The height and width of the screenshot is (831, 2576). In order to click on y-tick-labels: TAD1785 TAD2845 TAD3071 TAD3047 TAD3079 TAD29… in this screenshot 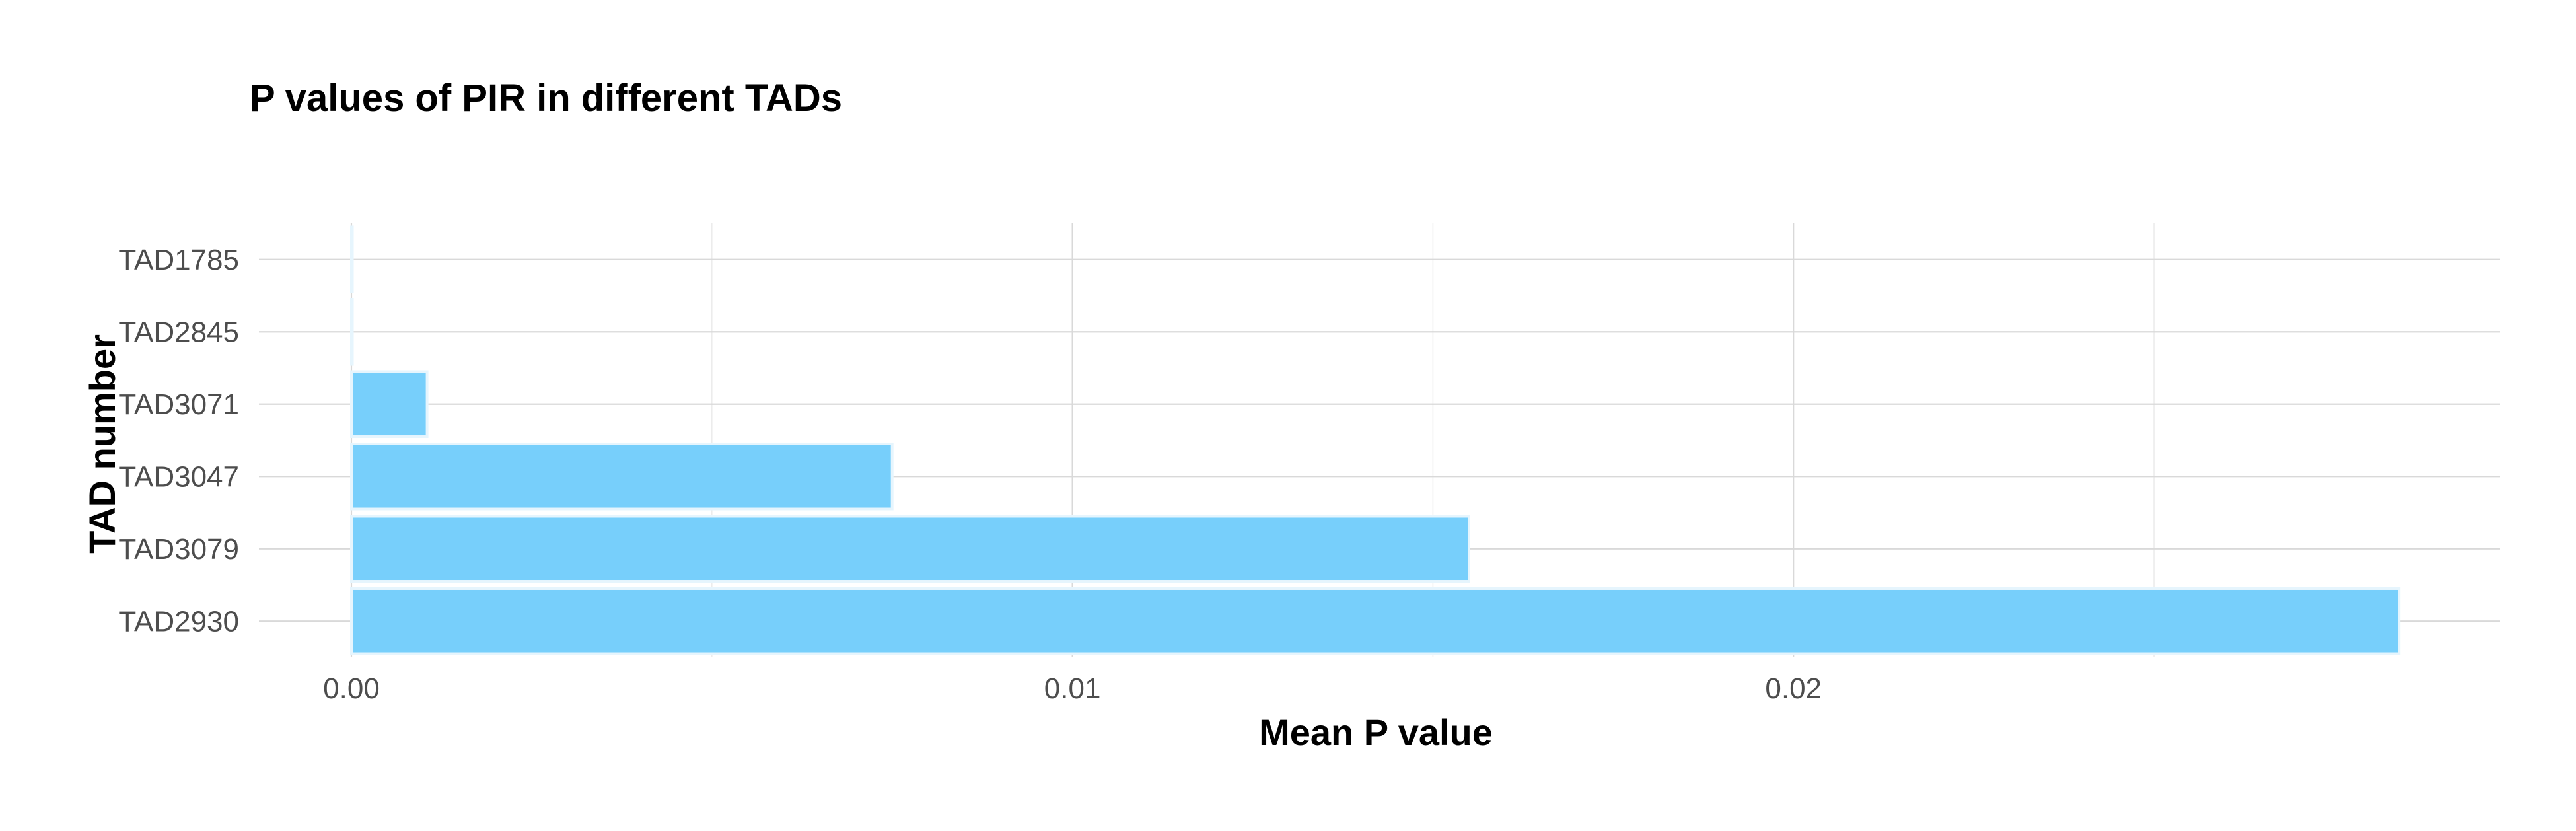, I will do `click(179, 441)`.